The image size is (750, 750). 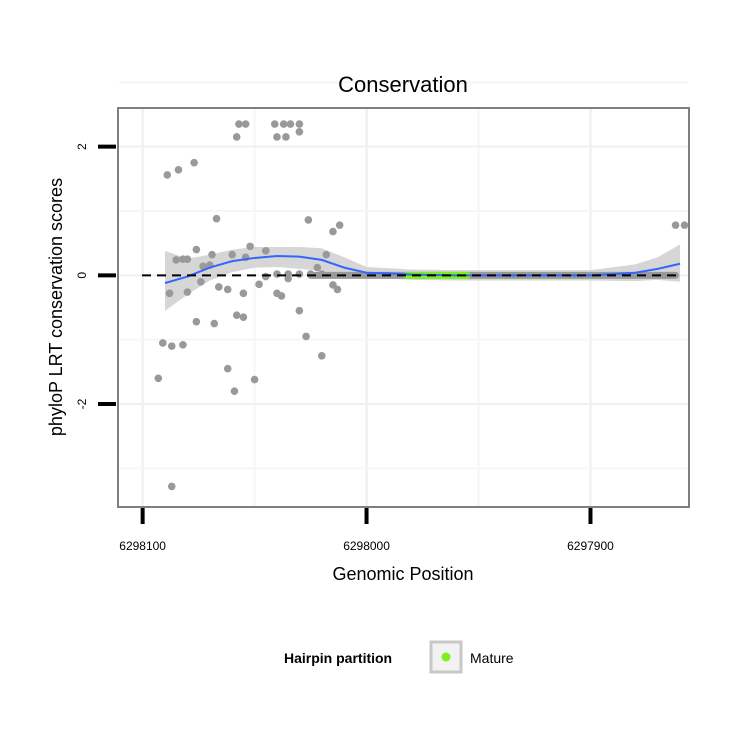 I want to click on y-axis-ticks: 2 0 -2, so click(x=95, y=276).